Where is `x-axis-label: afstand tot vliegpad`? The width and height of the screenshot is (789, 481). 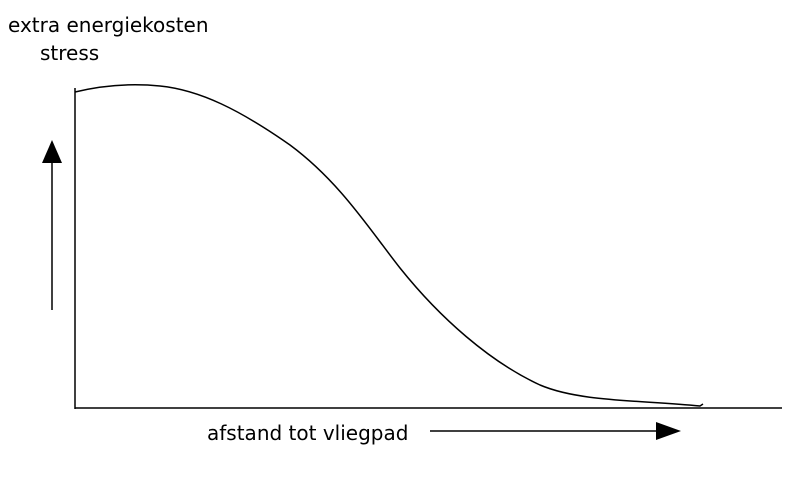
x-axis-label: afstand tot vliegpad is located at coordinates (307, 433).